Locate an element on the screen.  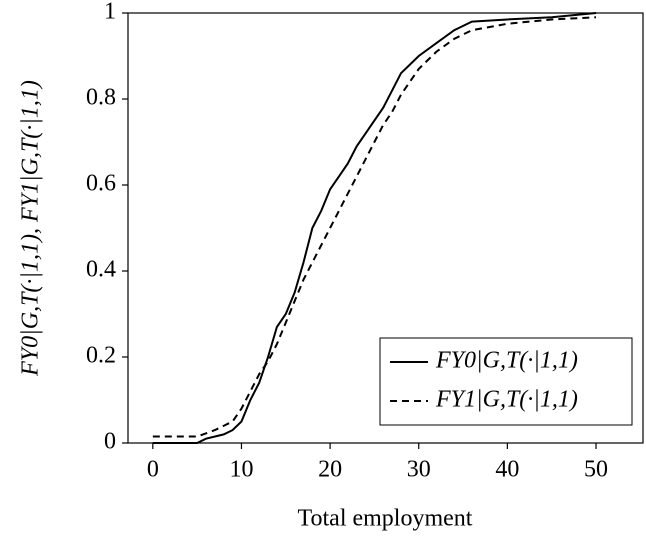
y-tick-label: 0.4 is located at coordinates (101, 270).